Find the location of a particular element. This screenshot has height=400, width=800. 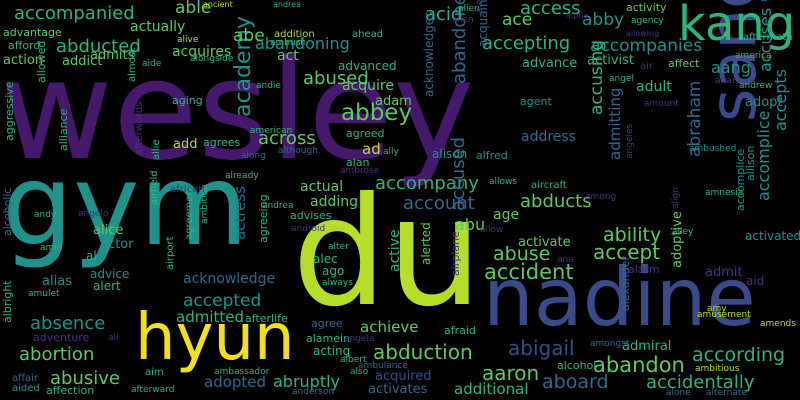

word-ace: ace is located at coordinates (517, 20).